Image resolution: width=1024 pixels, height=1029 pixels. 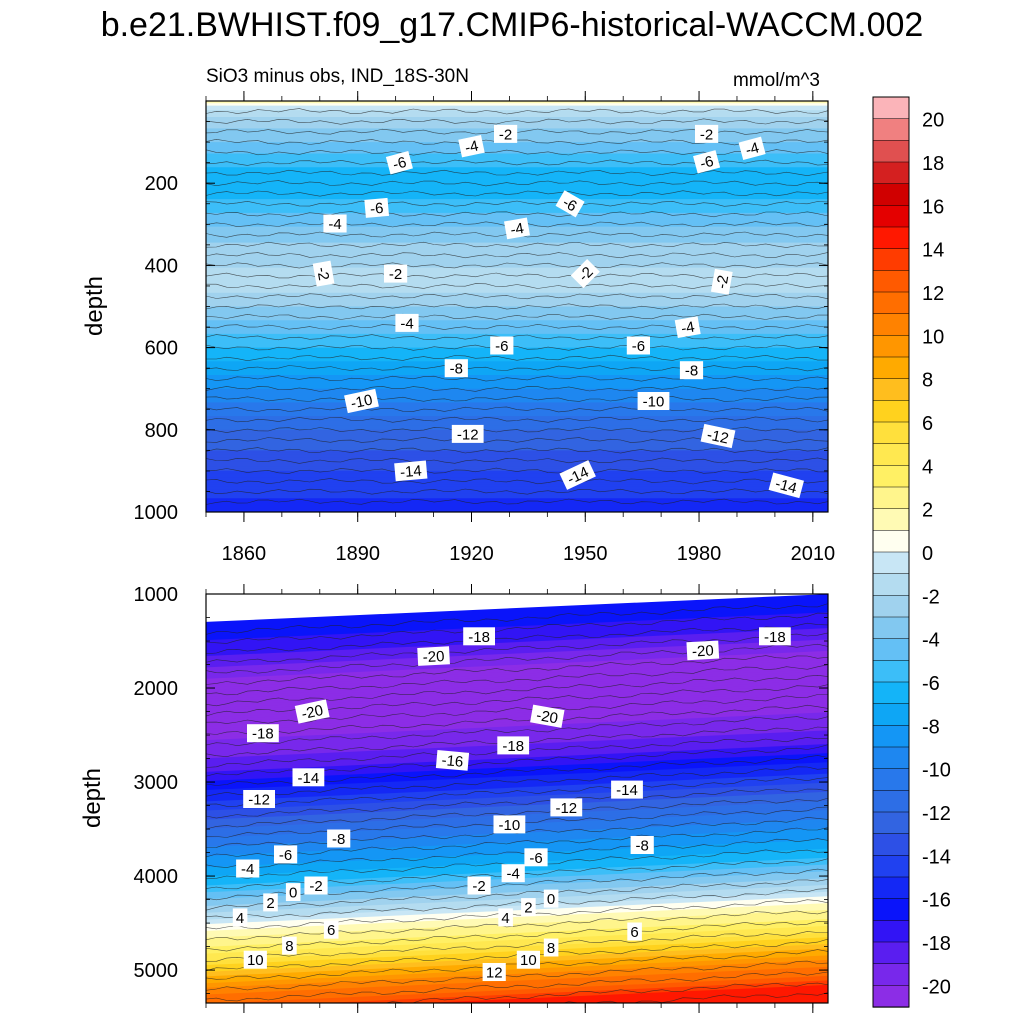 I want to click on x-tick-label: 1890, so click(x=357, y=554).